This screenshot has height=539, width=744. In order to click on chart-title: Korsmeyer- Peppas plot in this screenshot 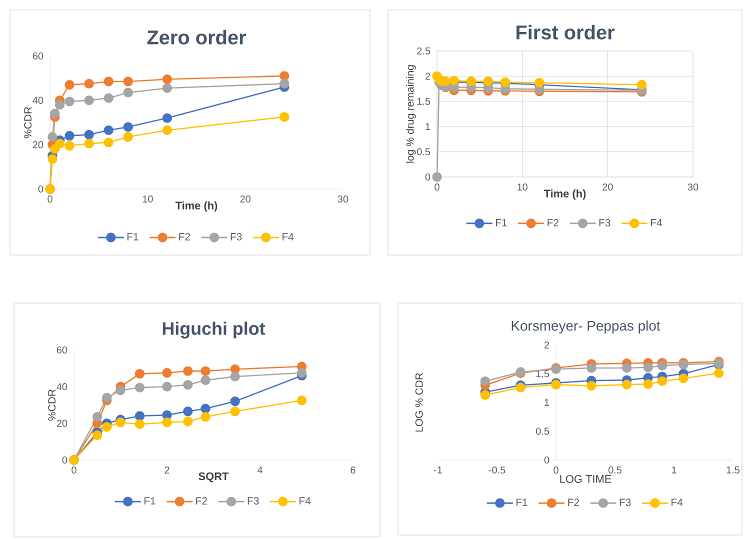, I will do `click(586, 327)`.